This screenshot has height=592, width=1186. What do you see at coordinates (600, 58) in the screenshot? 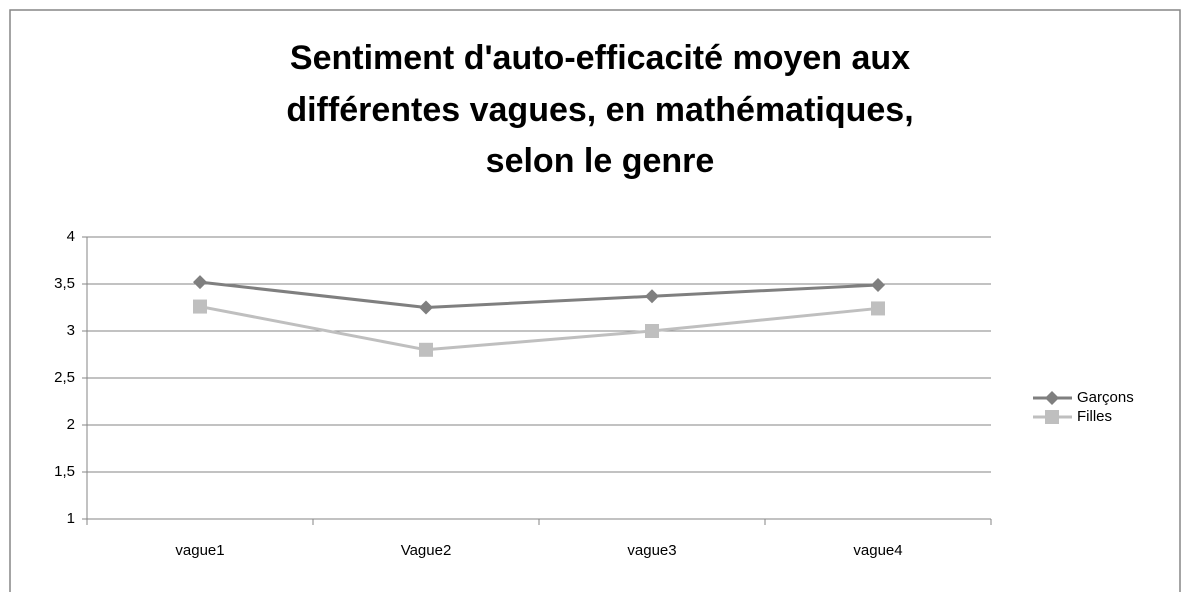
I see `chart-title: Sentiment d'auto-efficacité moyen aux` at bounding box center [600, 58].